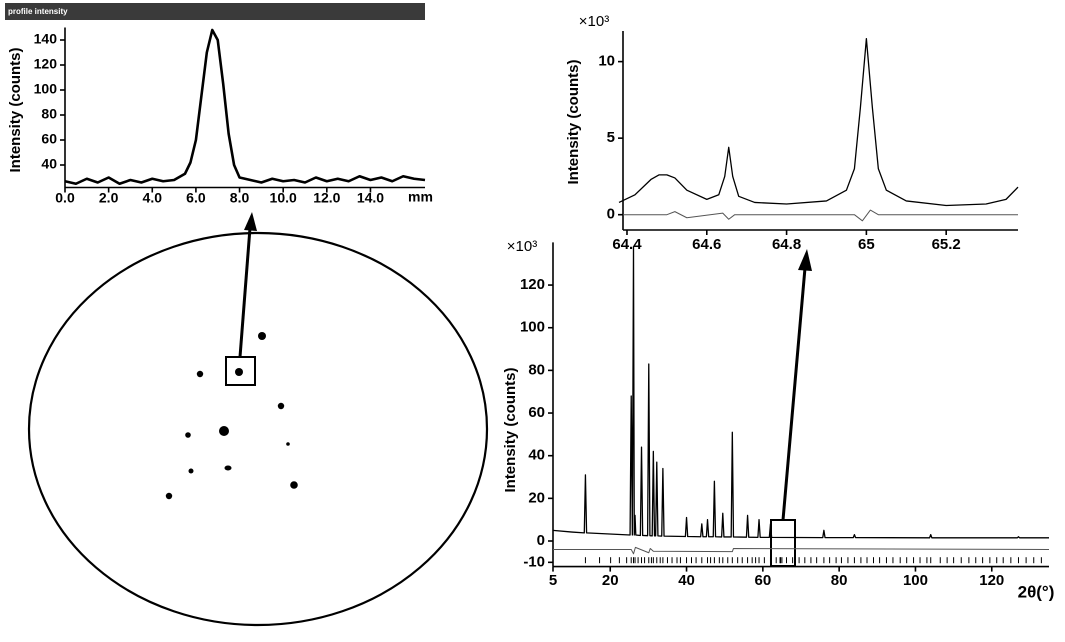 The image size is (1065, 642). What do you see at coordinates (46, 39) in the screenshot?
I see `y-tick-label: 140` at bounding box center [46, 39].